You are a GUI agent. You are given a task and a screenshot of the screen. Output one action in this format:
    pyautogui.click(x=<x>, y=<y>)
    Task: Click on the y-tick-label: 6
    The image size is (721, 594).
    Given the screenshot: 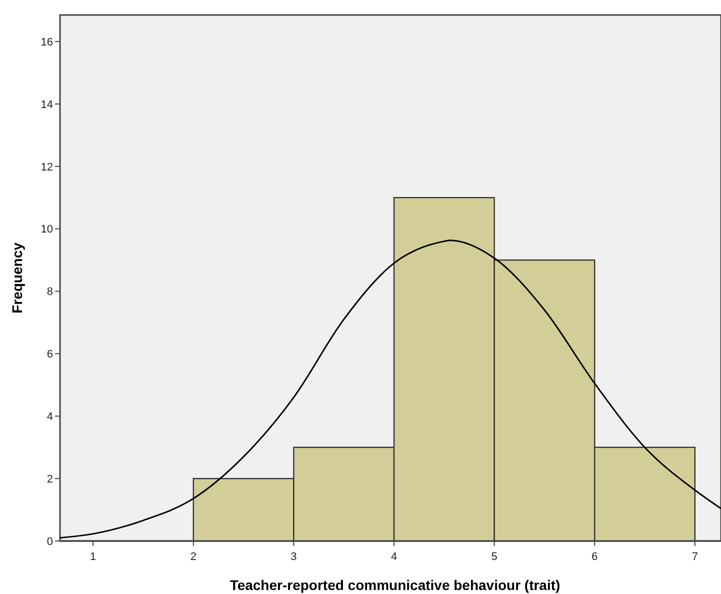 What is the action you would take?
    pyautogui.click(x=49, y=354)
    